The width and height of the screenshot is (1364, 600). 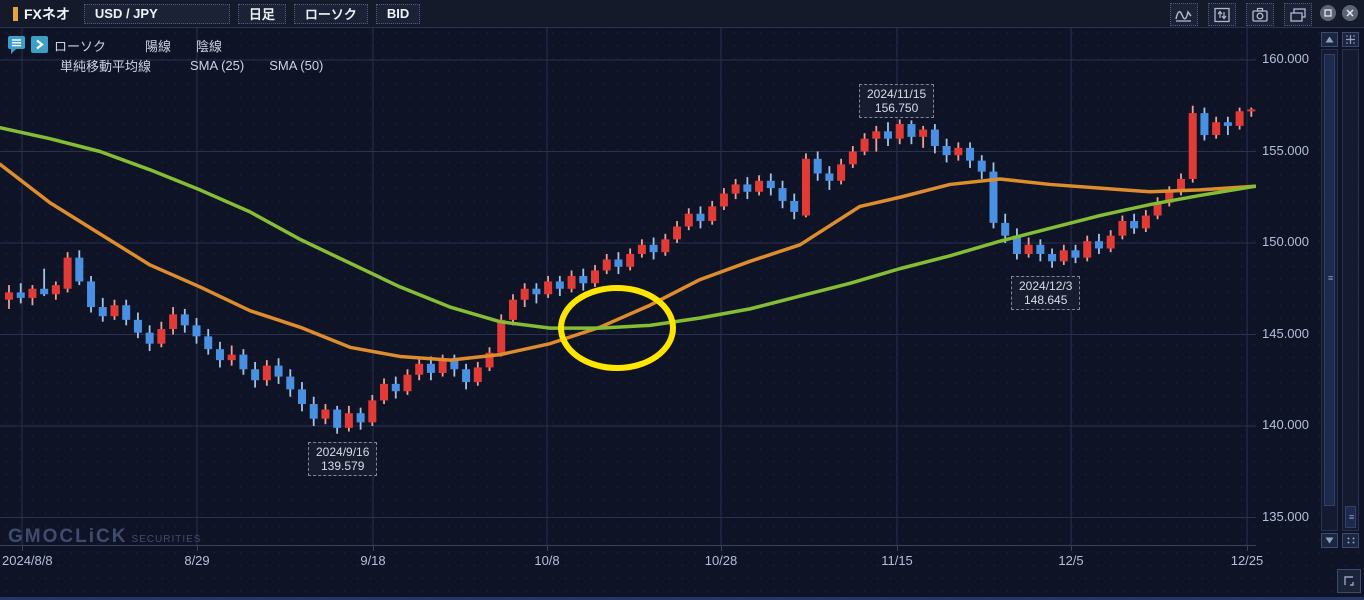 What do you see at coordinates (1339, 13) in the screenshot?
I see `window-controls` at bounding box center [1339, 13].